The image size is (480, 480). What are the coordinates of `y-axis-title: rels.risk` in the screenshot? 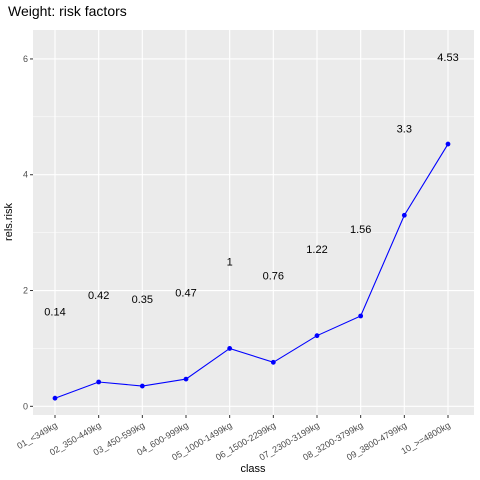 It's located at (9, 222).